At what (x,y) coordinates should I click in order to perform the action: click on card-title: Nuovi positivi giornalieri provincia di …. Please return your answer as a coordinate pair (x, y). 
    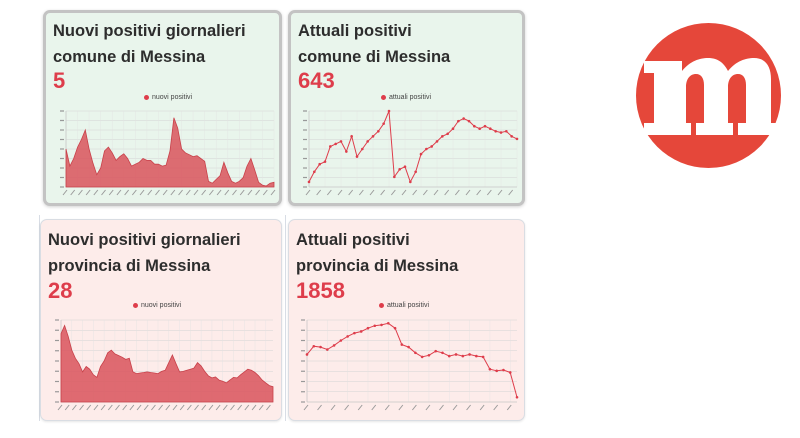
    Looking at the image, I should click on (144, 253).